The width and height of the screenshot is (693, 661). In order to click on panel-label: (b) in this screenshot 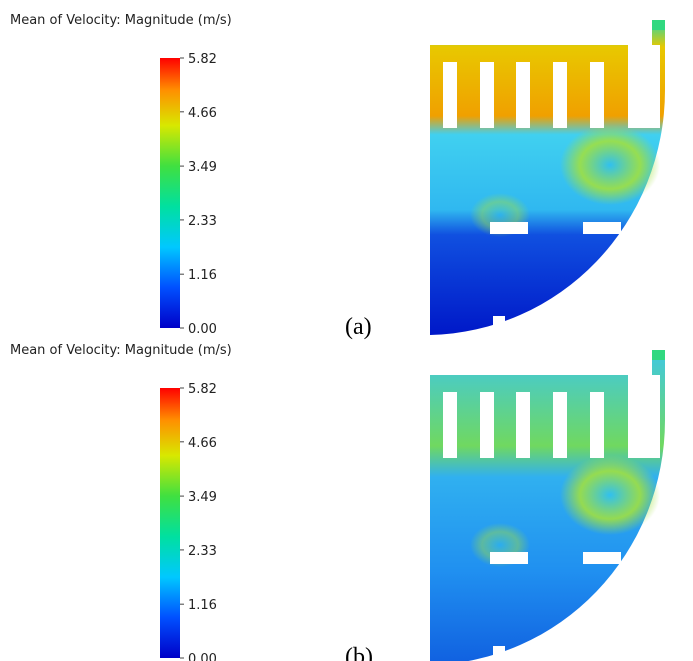, I will do `click(359, 652)`.